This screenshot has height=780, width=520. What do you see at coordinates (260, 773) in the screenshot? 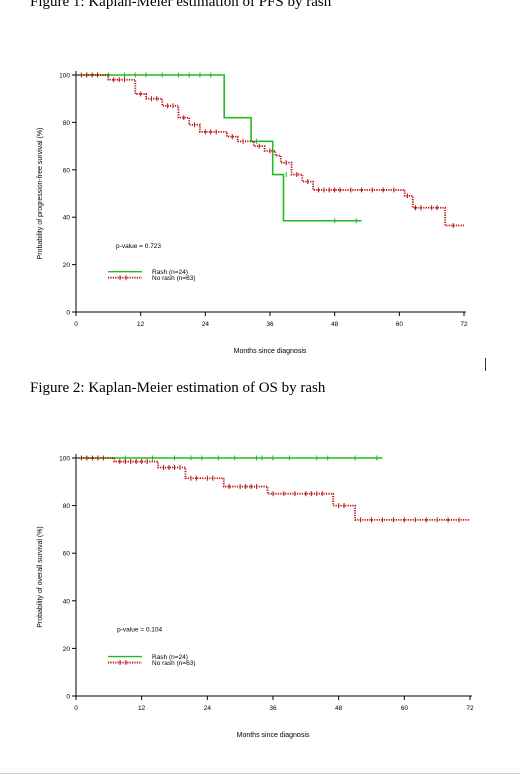
I see `page-bottom-border` at bounding box center [260, 773].